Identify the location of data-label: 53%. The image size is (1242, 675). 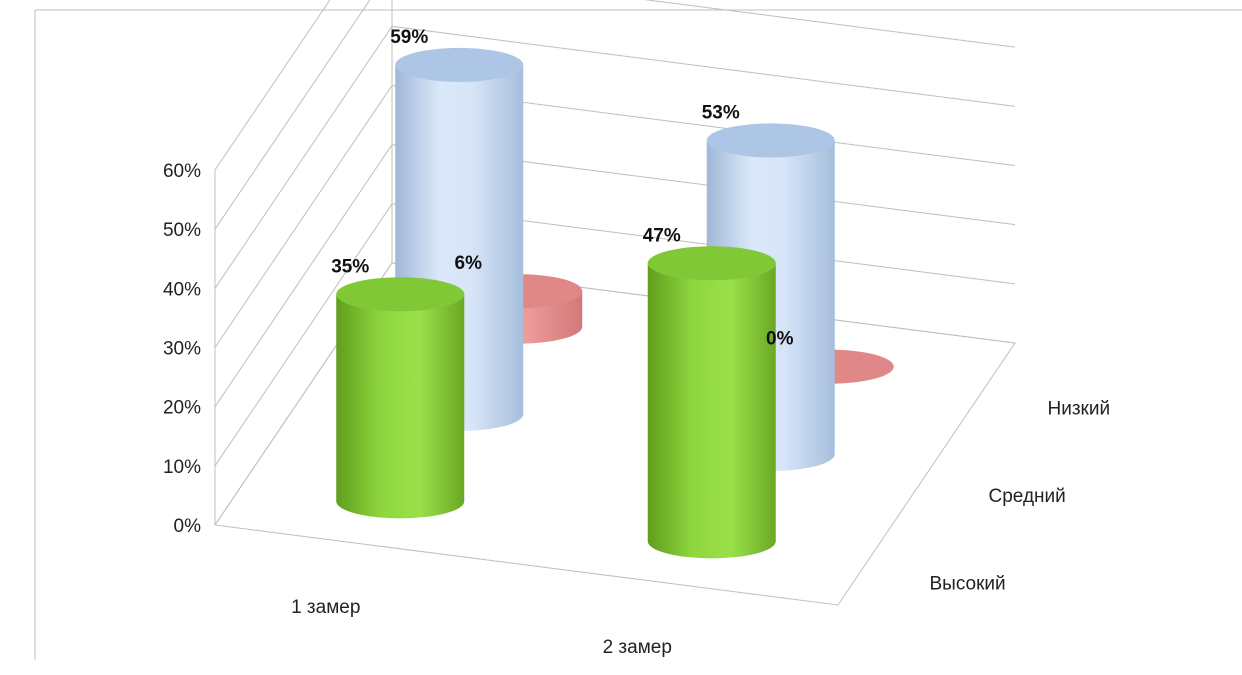
(721, 112).